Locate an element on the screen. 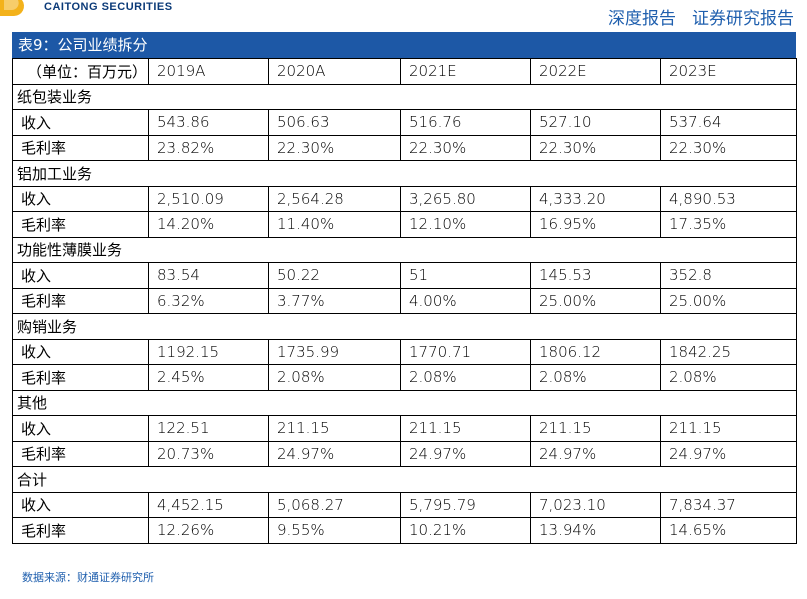 This screenshot has height=599, width=807. section-row: 合计 is located at coordinates (404, 479).